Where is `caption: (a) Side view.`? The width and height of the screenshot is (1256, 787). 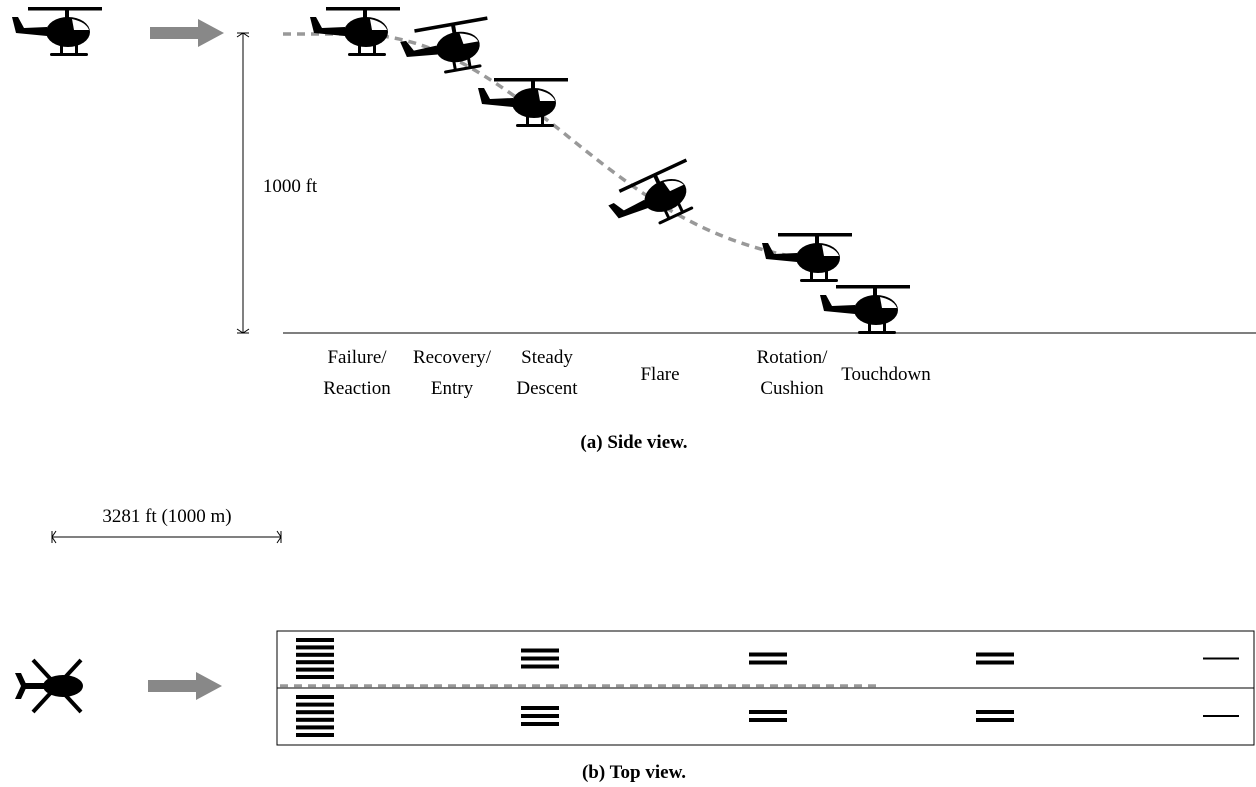
caption: (a) Side view. is located at coordinates (633, 442).